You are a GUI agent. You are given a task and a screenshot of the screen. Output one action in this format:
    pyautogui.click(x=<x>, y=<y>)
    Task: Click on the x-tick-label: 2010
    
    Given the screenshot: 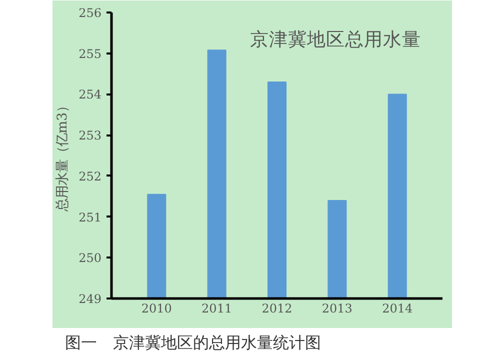 What is the action you would take?
    pyautogui.click(x=156, y=309)
    